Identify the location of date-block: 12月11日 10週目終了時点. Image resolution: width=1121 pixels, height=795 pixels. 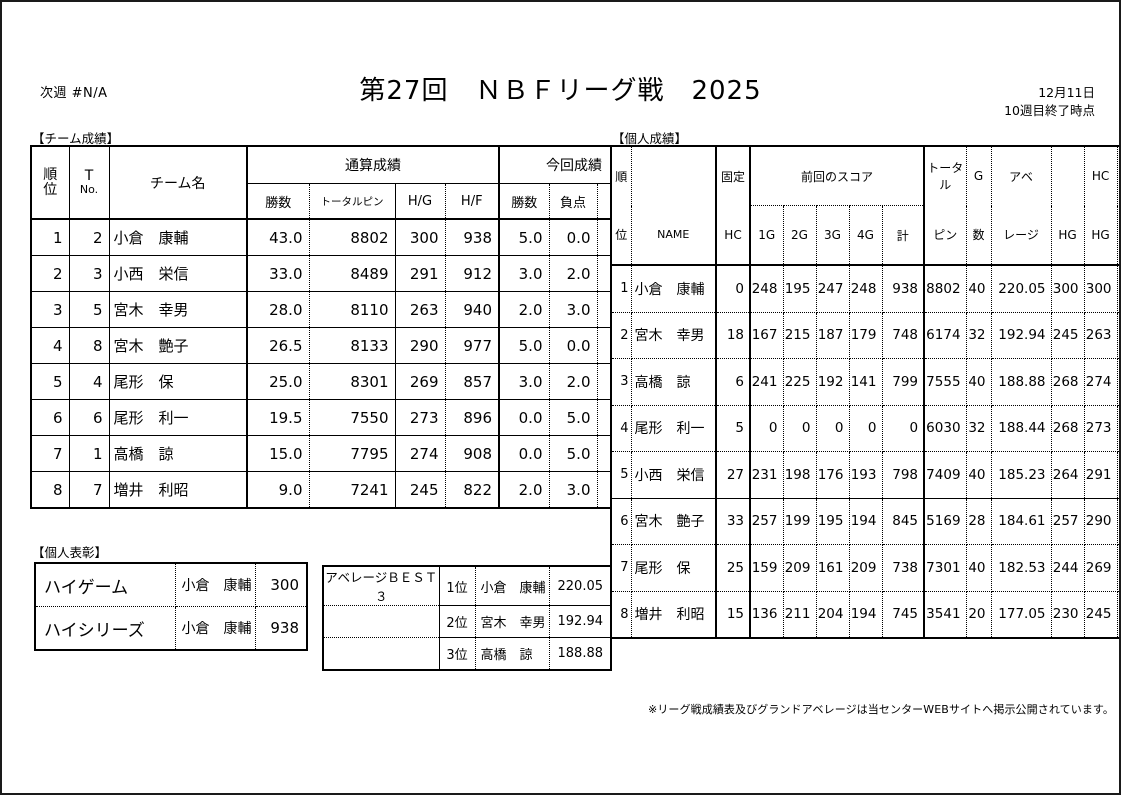
(1049, 102).